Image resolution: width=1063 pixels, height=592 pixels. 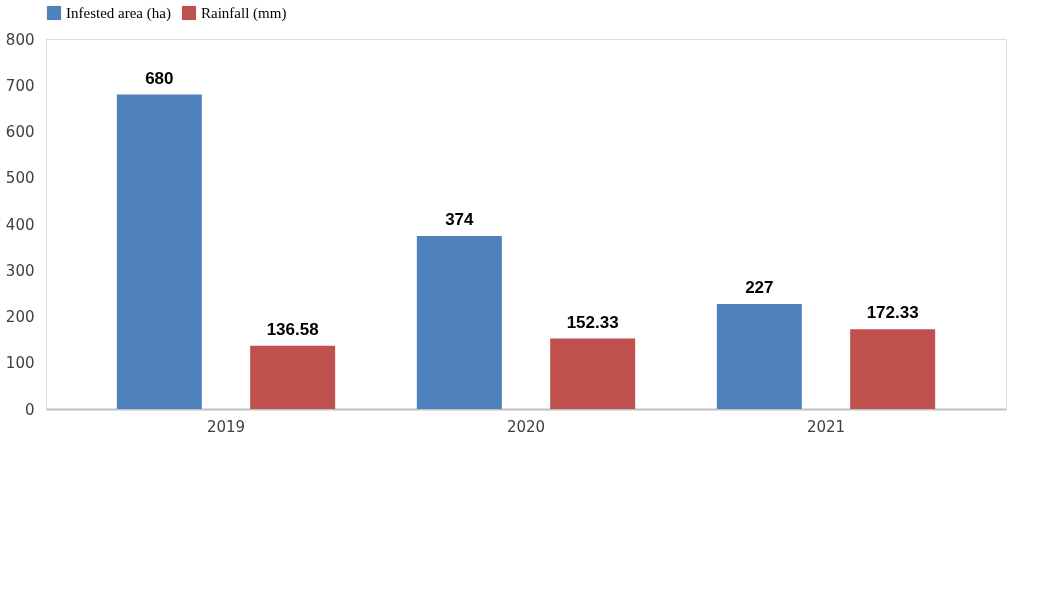 I want to click on y-tick-label: 200, so click(x=20, y=317).